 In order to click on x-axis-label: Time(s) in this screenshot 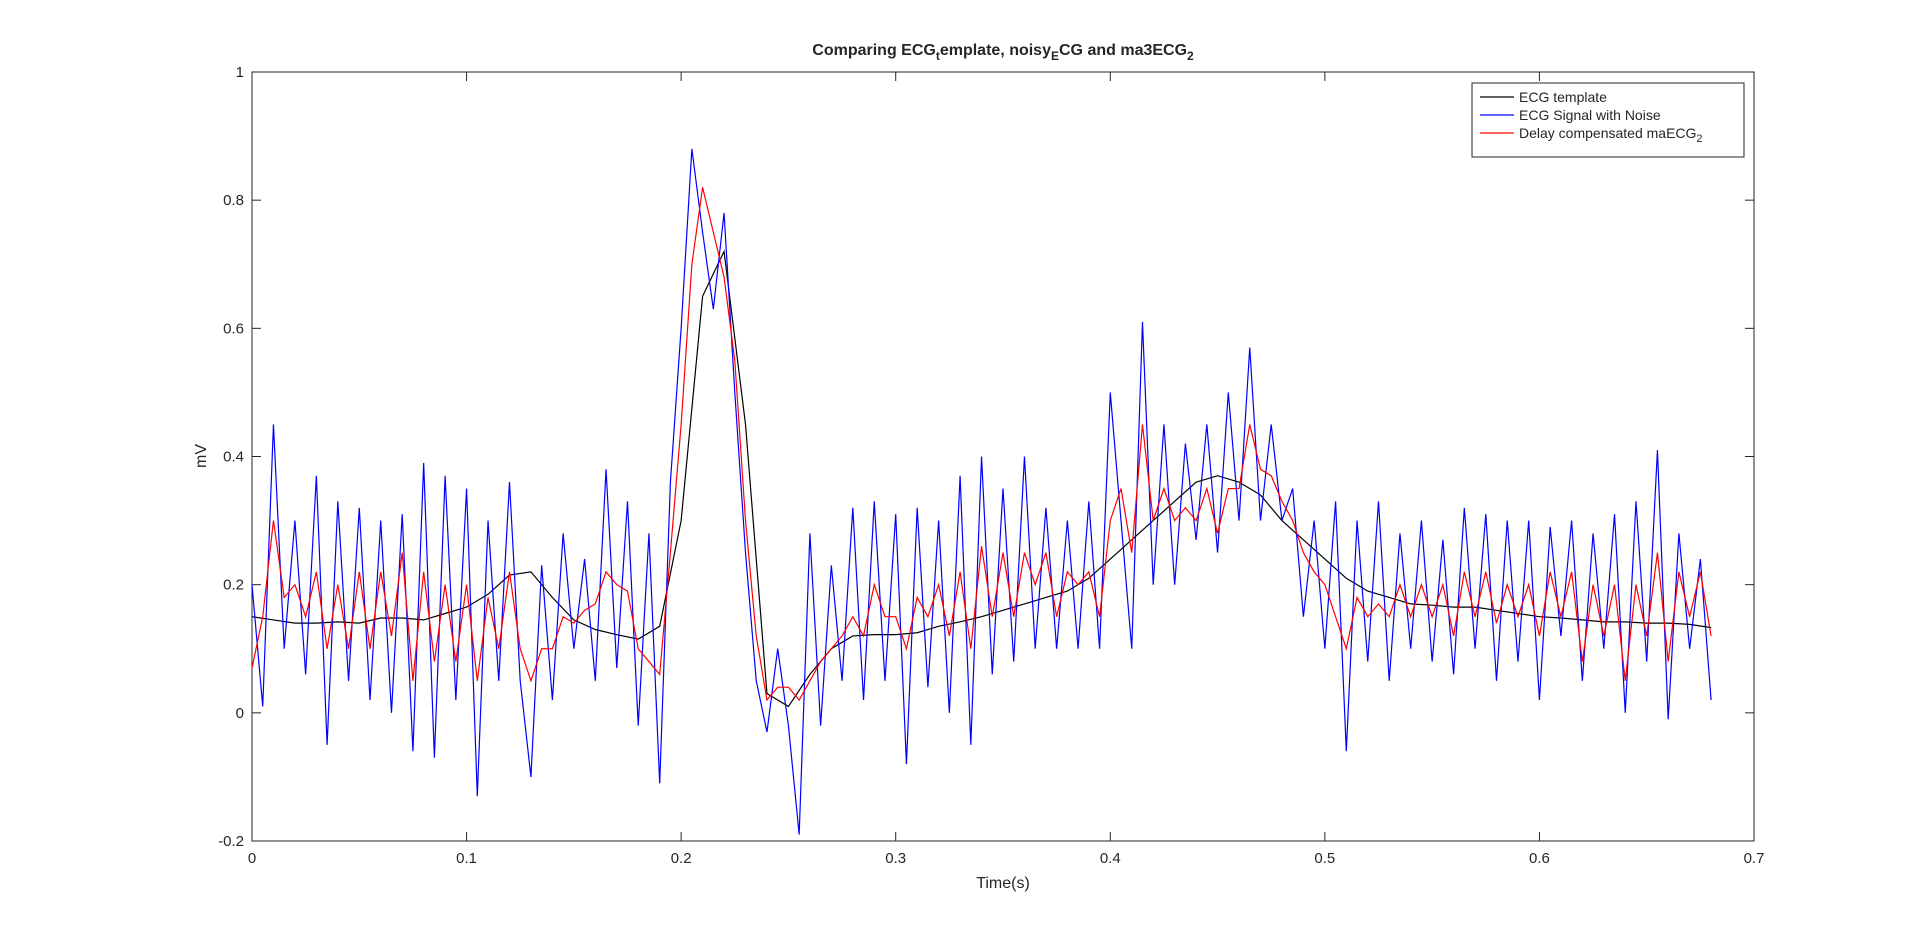, I will do `click(1003, 883)`.